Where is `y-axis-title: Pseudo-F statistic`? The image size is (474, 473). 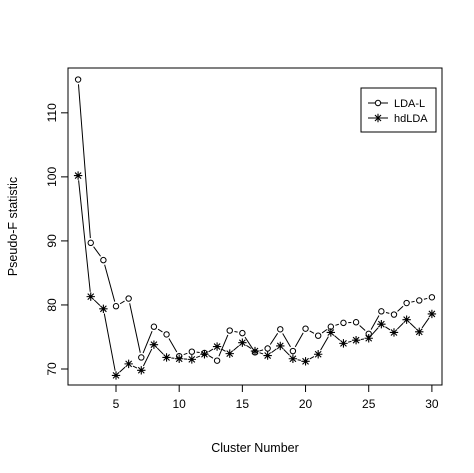
y-axis-title: Pseudo-F statistic is located at coordinates (13, 226).